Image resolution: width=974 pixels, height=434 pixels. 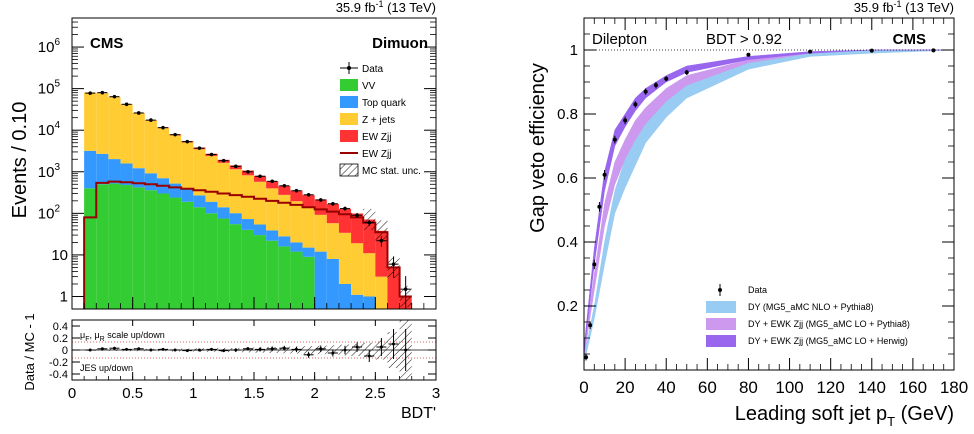 I want to click on legend-label: MC stat. unc., so click(x=391, y=171).